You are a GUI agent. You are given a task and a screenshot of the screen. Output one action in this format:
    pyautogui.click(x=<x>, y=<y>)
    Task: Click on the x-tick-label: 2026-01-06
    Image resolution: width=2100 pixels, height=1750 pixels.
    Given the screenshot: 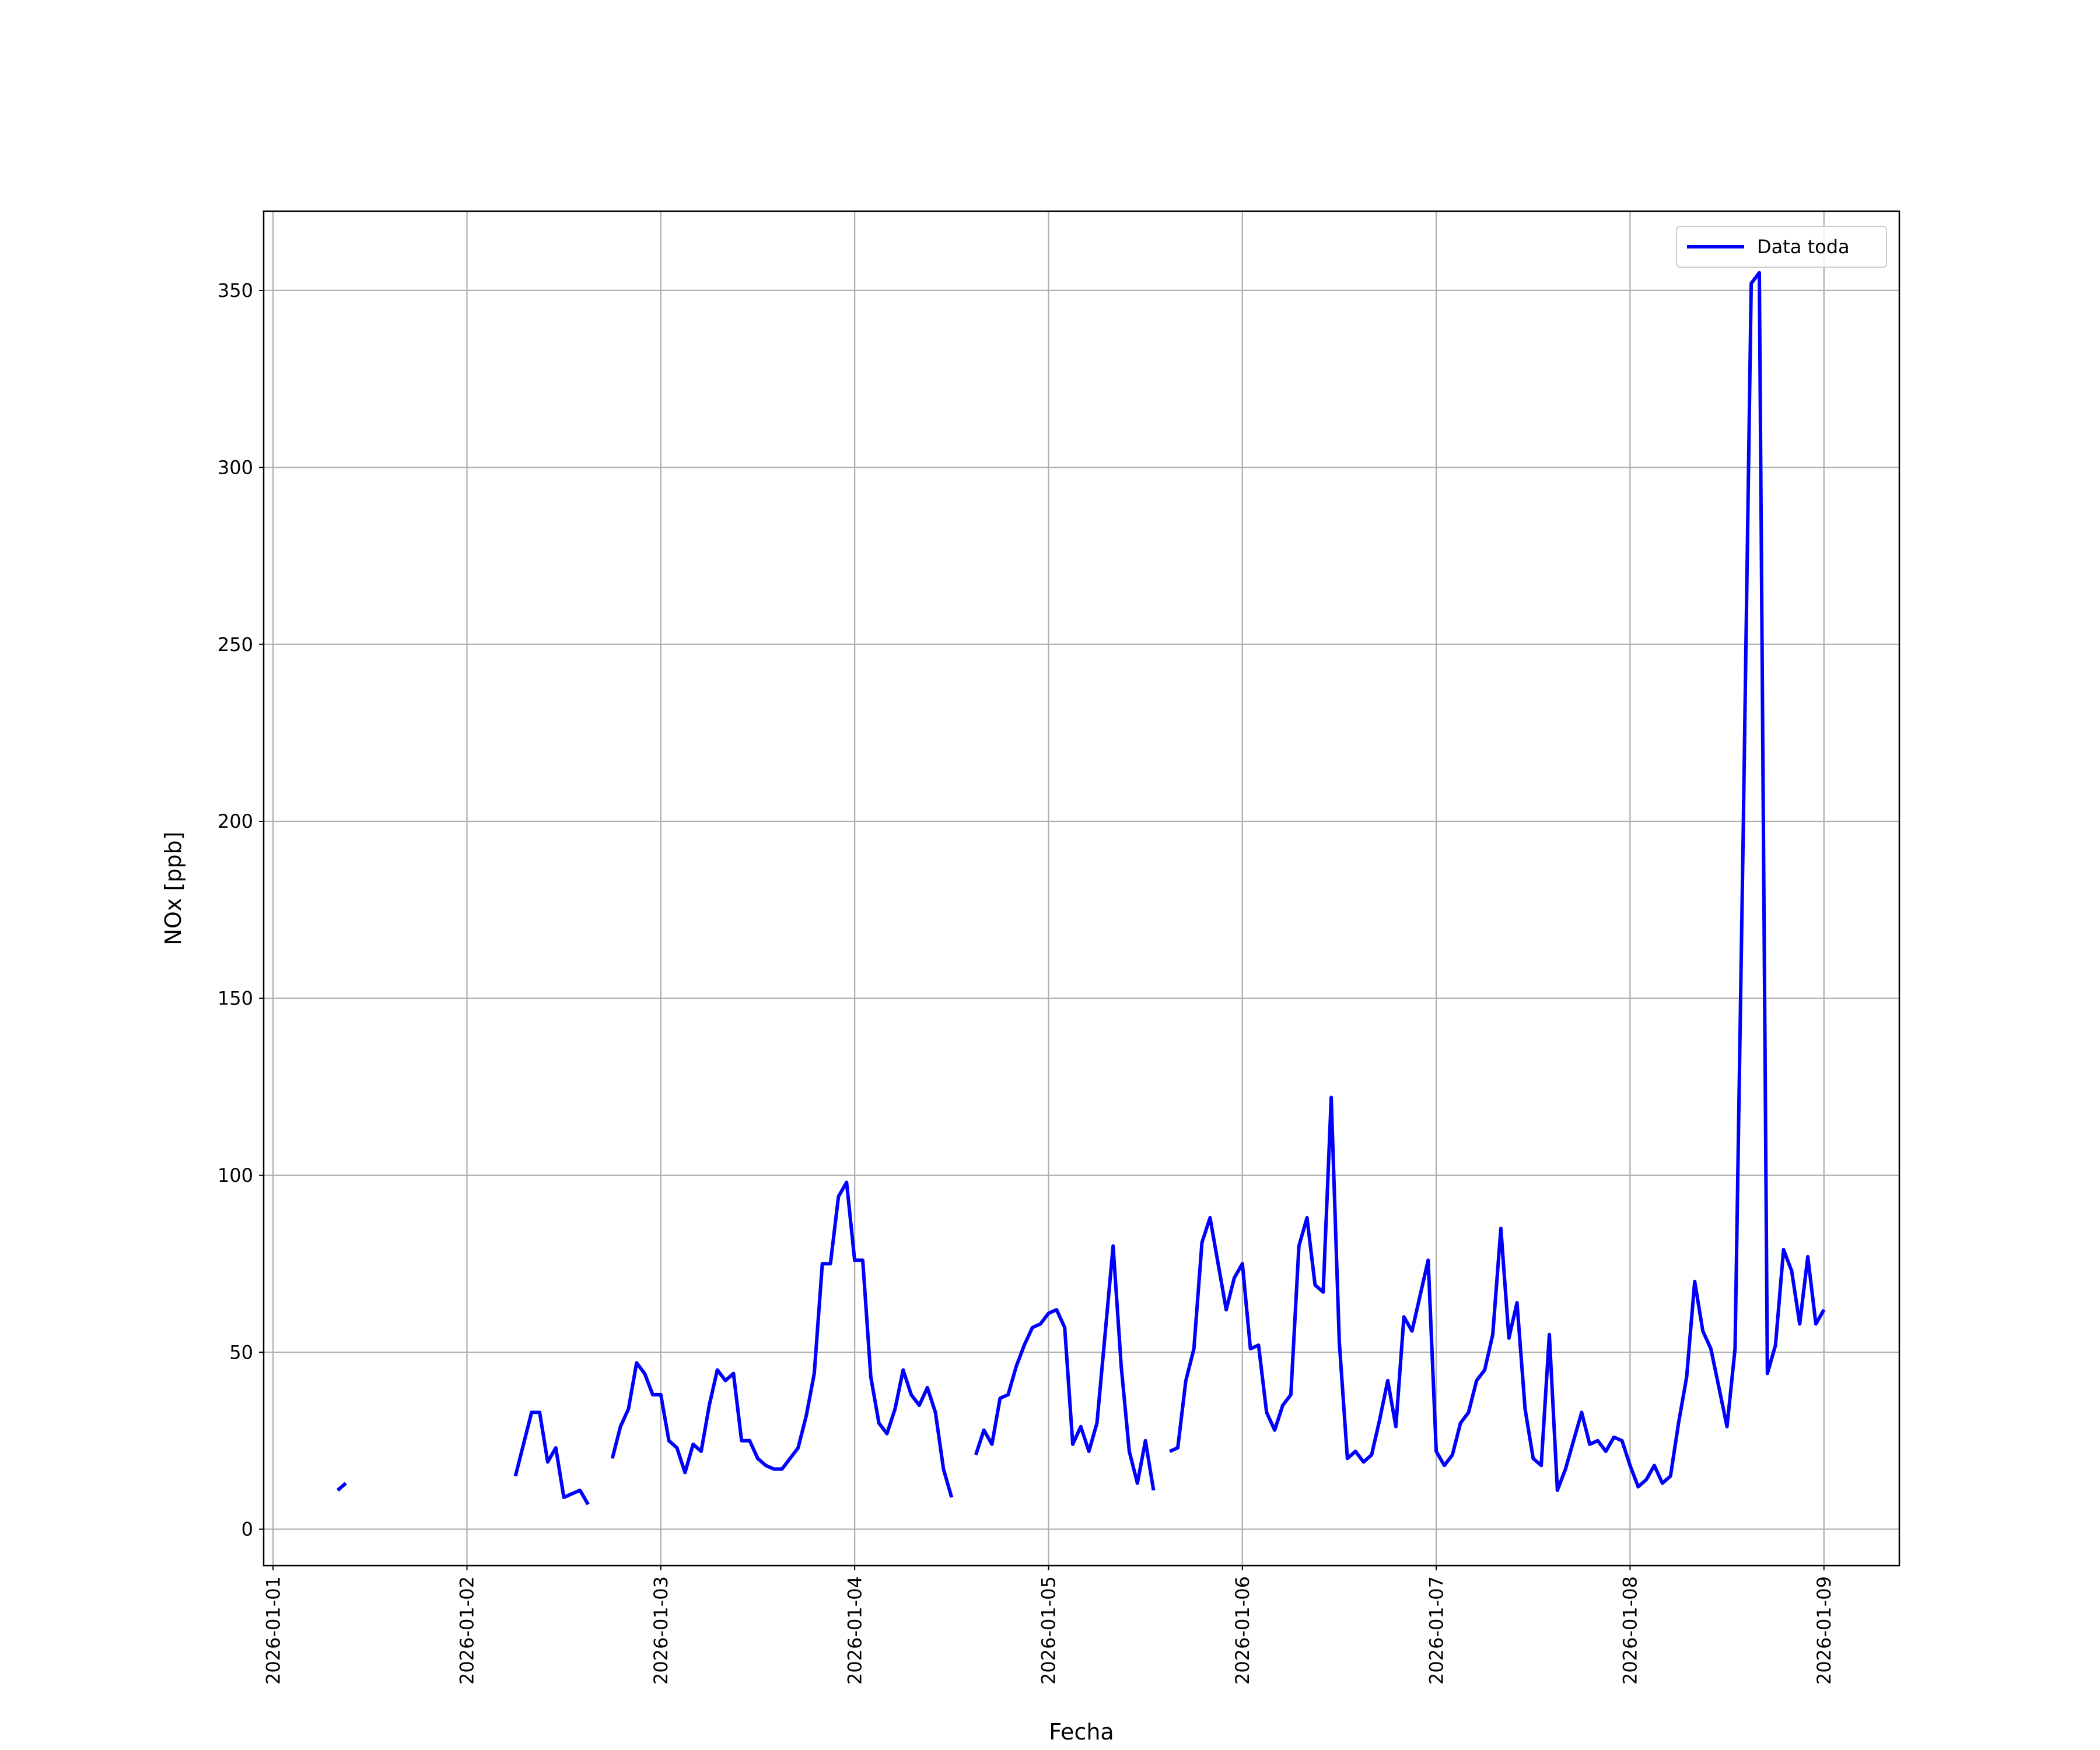 What is the action you would take?
    pyautogui.click(x=1242, y=1630)
    